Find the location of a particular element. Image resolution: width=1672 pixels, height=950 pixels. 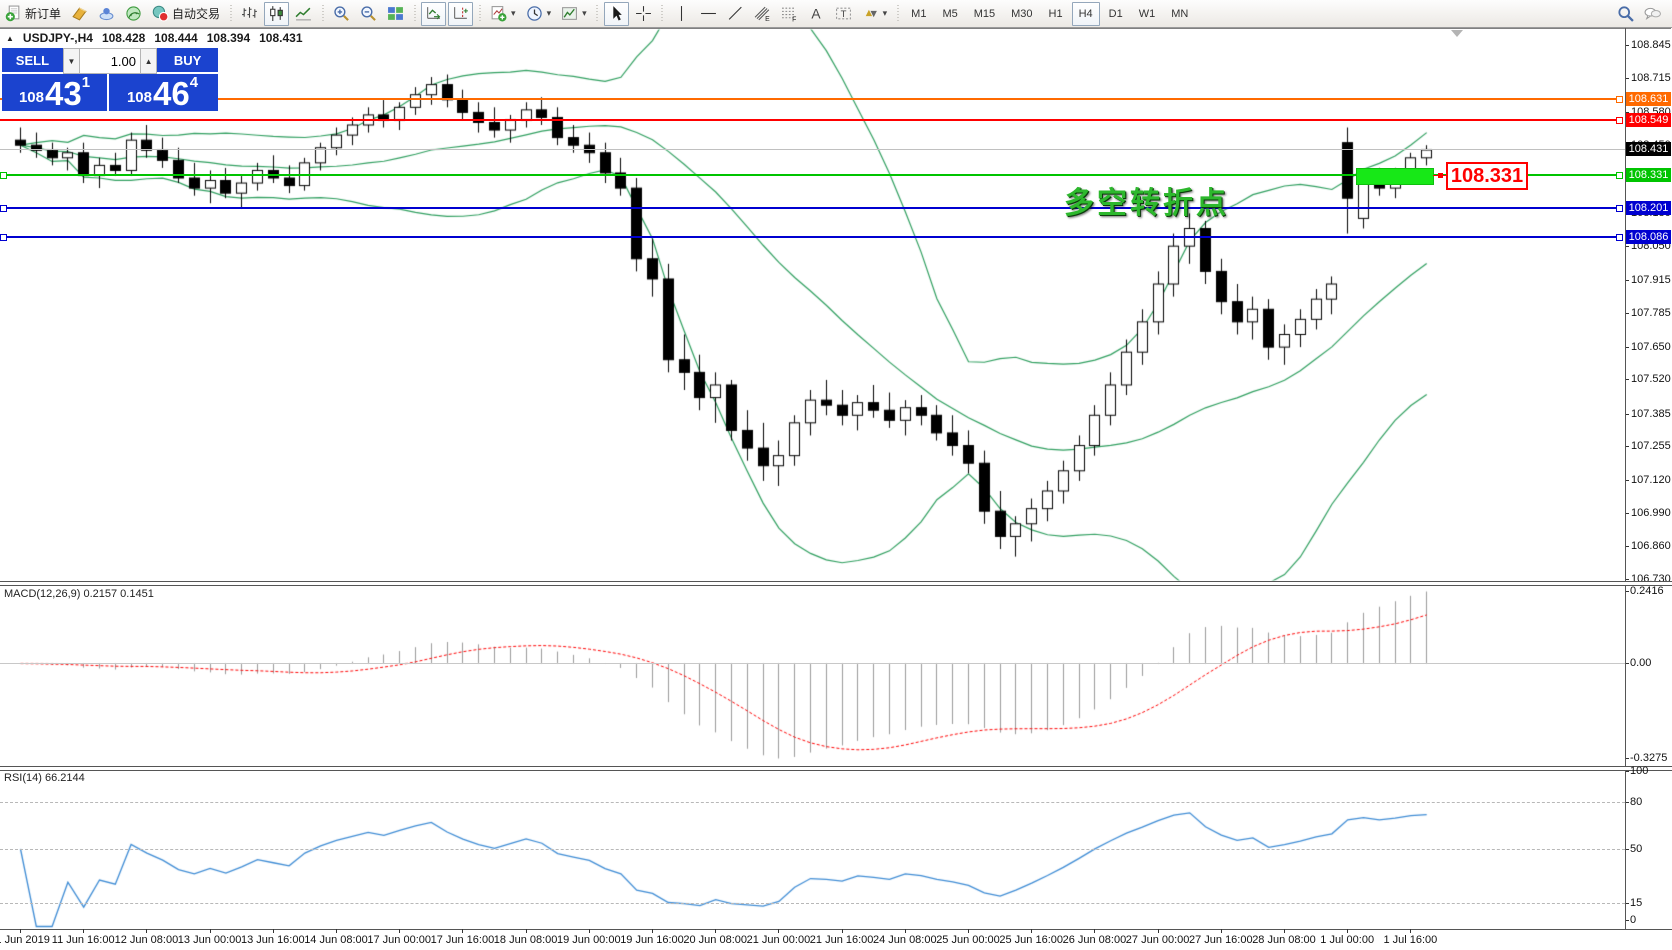

price-tag-label: 108.331 is located at coordinates (1487, 175).